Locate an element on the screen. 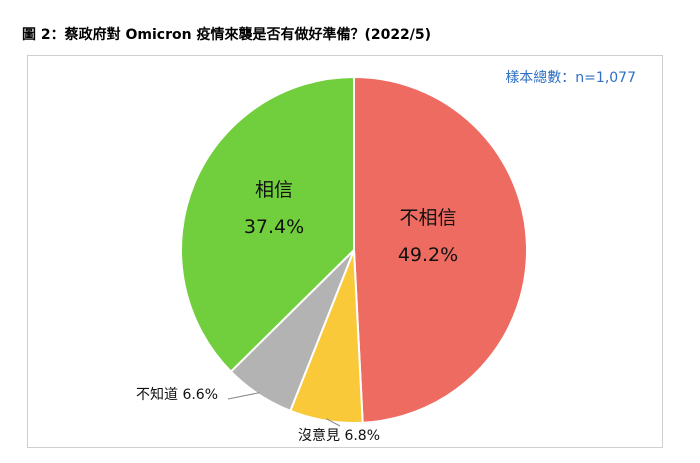  label-believe-pct: 37.4% is located at coordinates (274, 227).